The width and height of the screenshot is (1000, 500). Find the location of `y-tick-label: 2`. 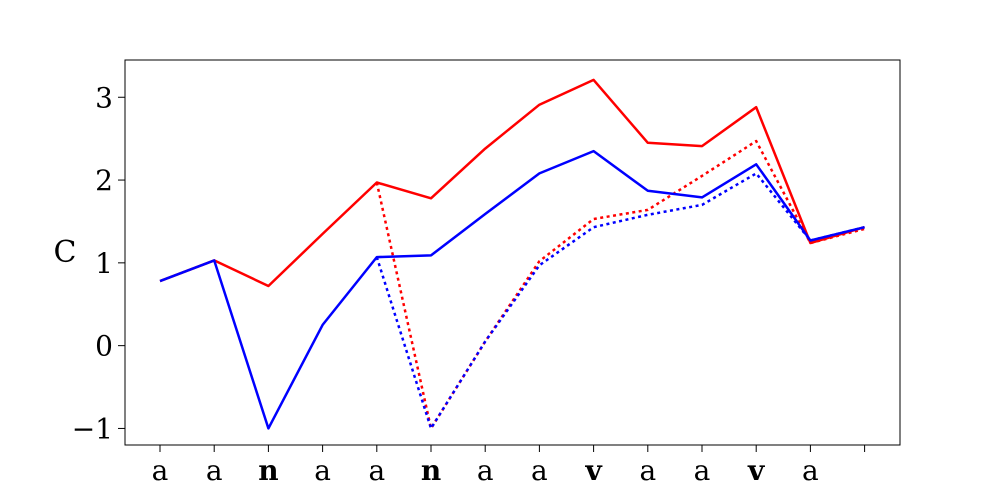

y-tick-label: 2 is located at coordinates (104, 180).